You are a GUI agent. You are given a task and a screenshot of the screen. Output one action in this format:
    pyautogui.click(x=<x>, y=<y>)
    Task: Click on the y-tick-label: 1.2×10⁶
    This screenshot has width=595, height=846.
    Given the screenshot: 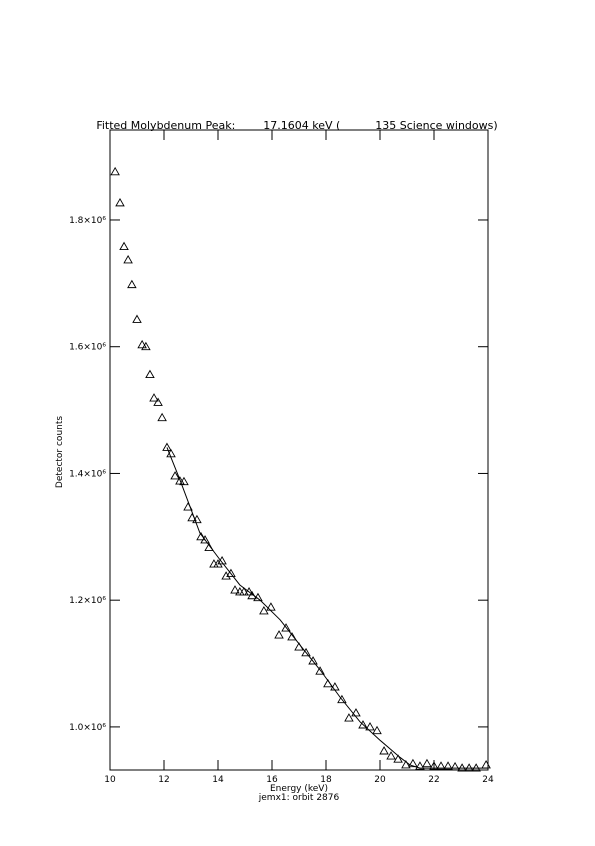 What is the action you would take?
    pyautogui.click(x=87, y=601)
    